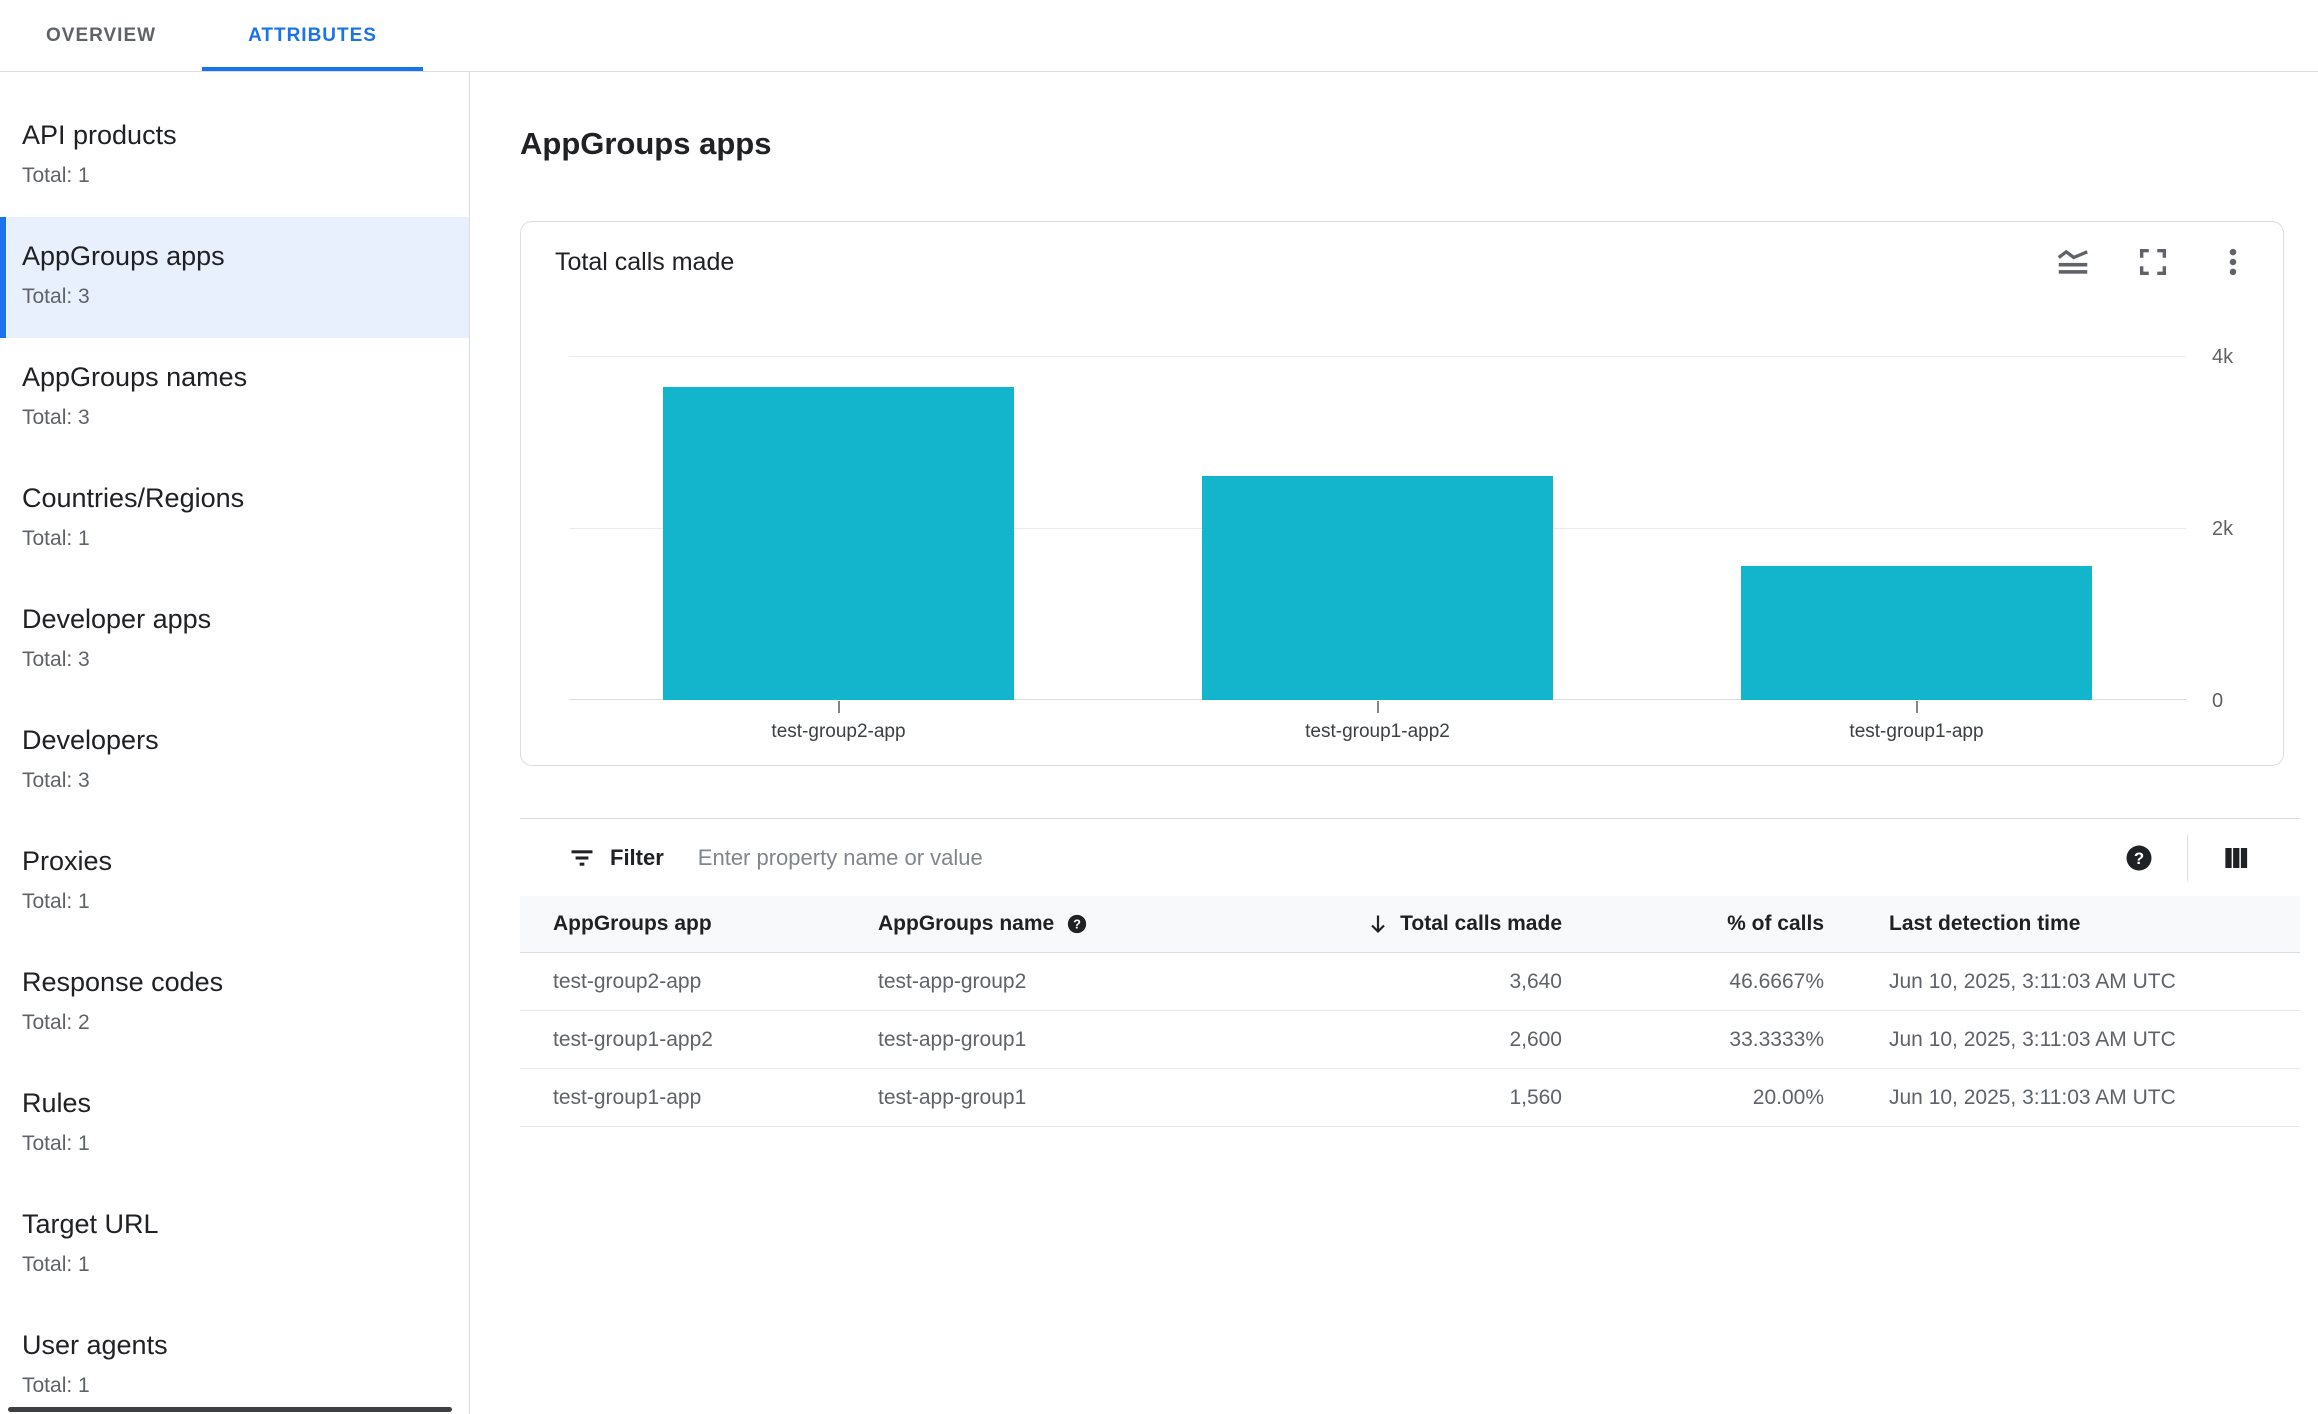 The height and width of the screenshot is (1414, 2318). Describe the element at coordinates (67, 861) in the screenshot. I see `sidebar-item-label: Proxies` at that location.